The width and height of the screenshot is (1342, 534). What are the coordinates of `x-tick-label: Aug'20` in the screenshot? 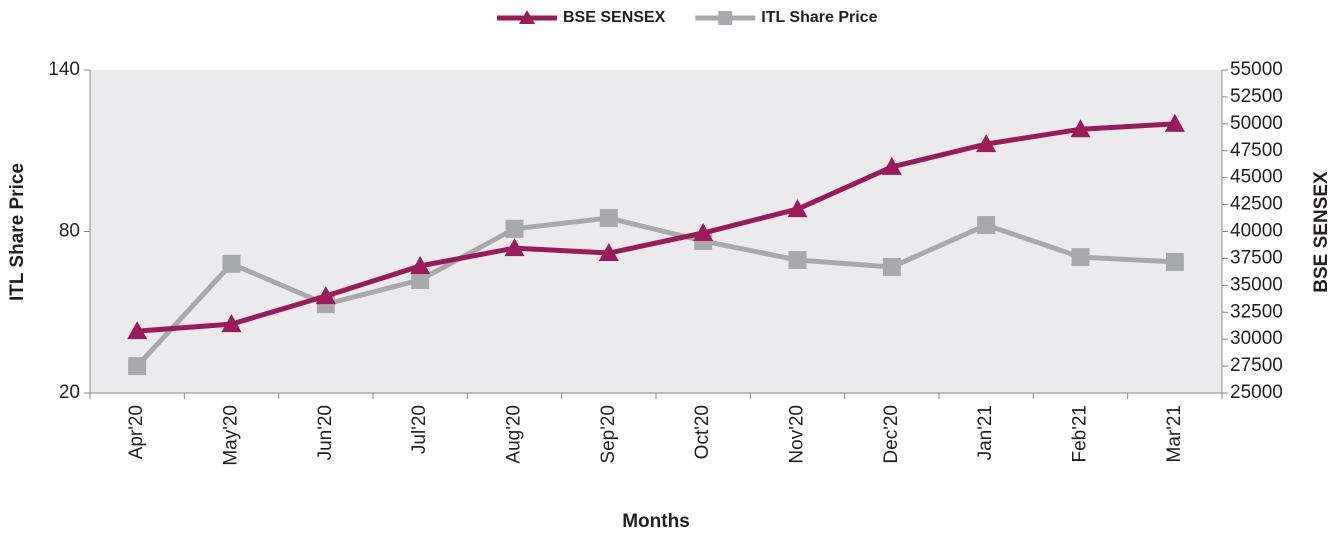 It's located at (514, 434).